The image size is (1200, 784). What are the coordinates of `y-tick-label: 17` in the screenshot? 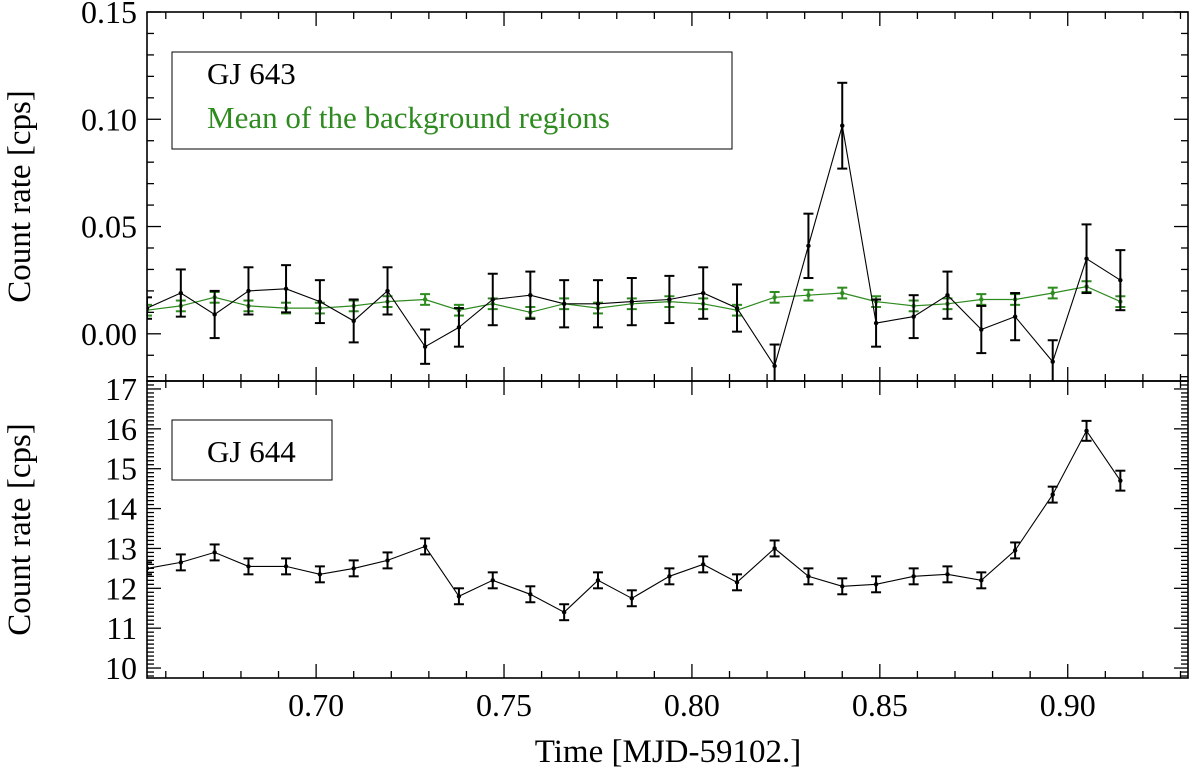 It's located at (121, 389).